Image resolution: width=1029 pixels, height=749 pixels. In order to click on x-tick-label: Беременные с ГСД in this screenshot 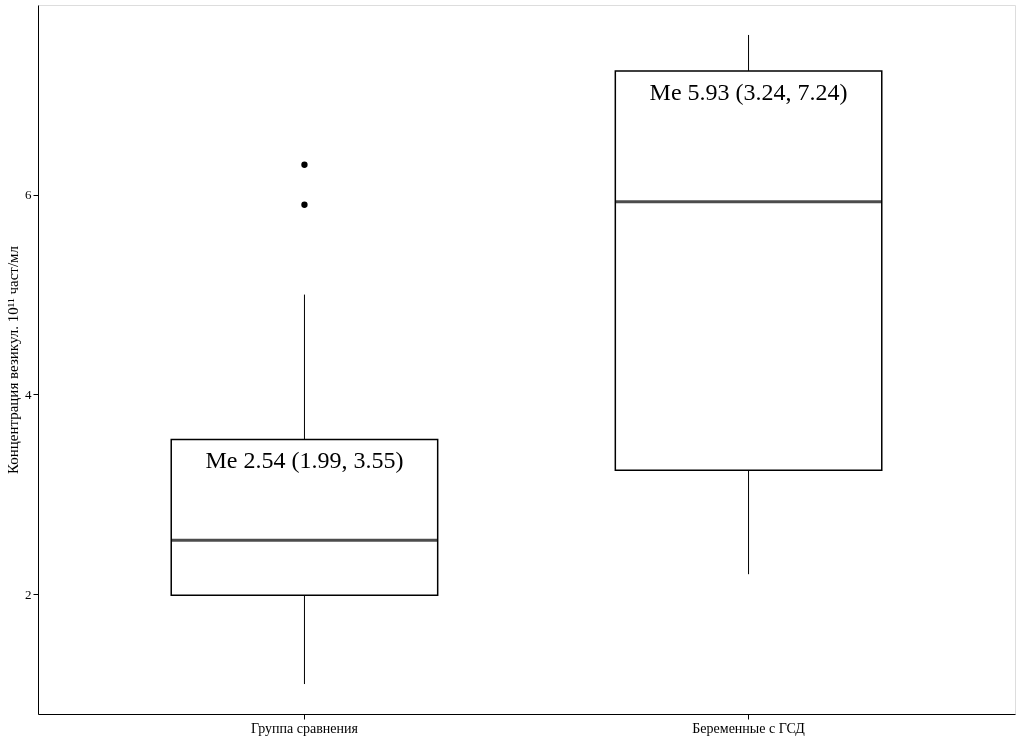, I will do `click(749, 728)`.